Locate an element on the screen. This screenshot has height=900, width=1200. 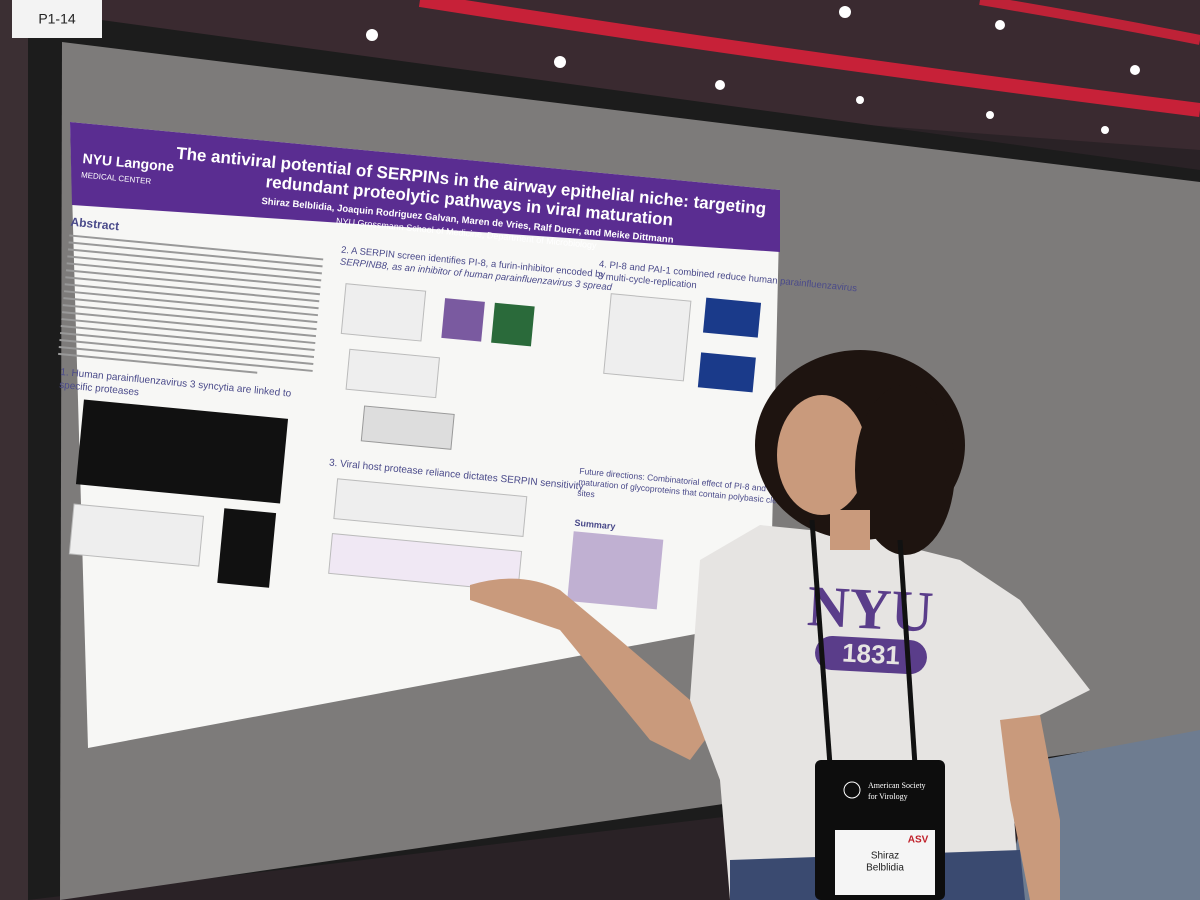
badge-society: for Virology is located at coordinates (888, 796).